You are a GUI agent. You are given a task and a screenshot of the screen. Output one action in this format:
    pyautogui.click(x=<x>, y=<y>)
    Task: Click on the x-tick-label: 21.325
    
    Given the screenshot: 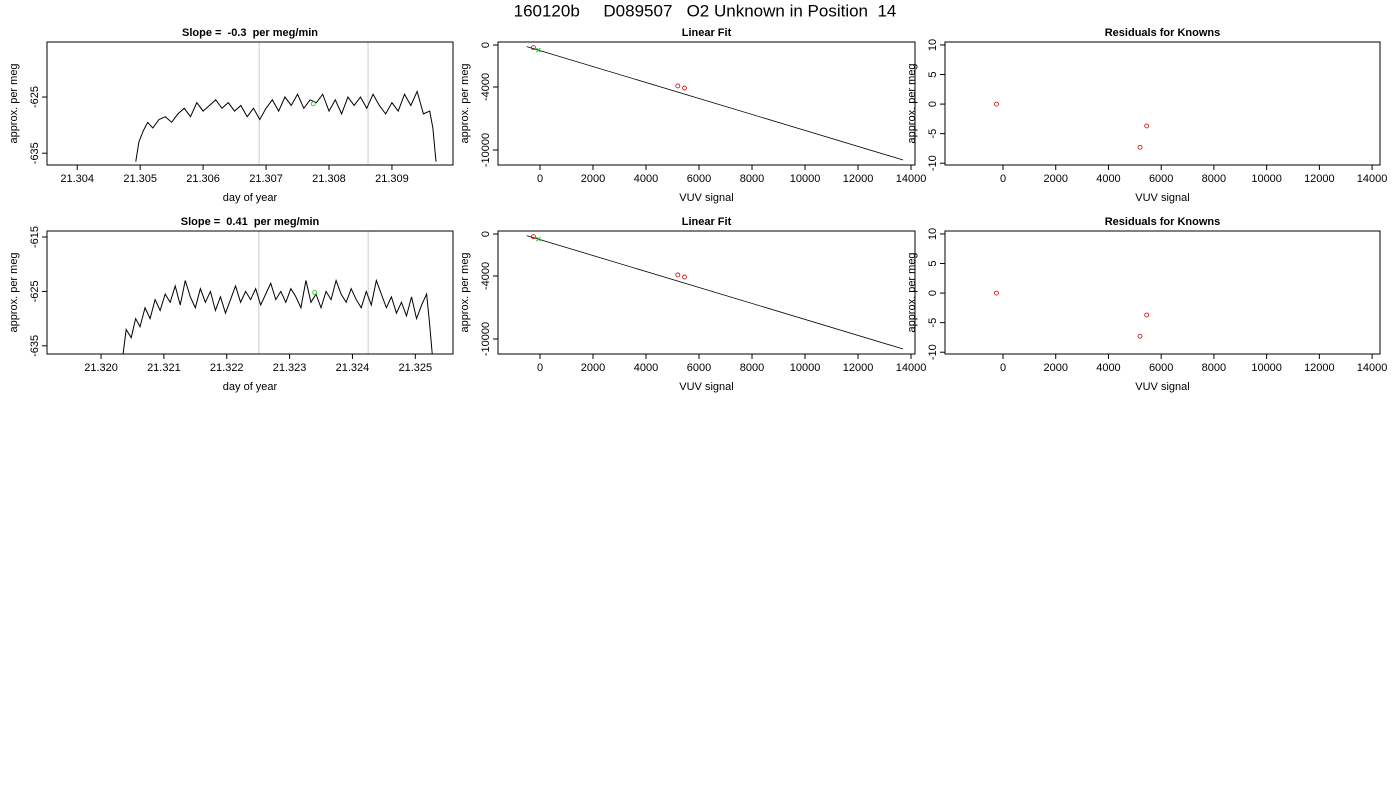 What is the action you would take?
    pyautogui.click(x=415, y=368)
    